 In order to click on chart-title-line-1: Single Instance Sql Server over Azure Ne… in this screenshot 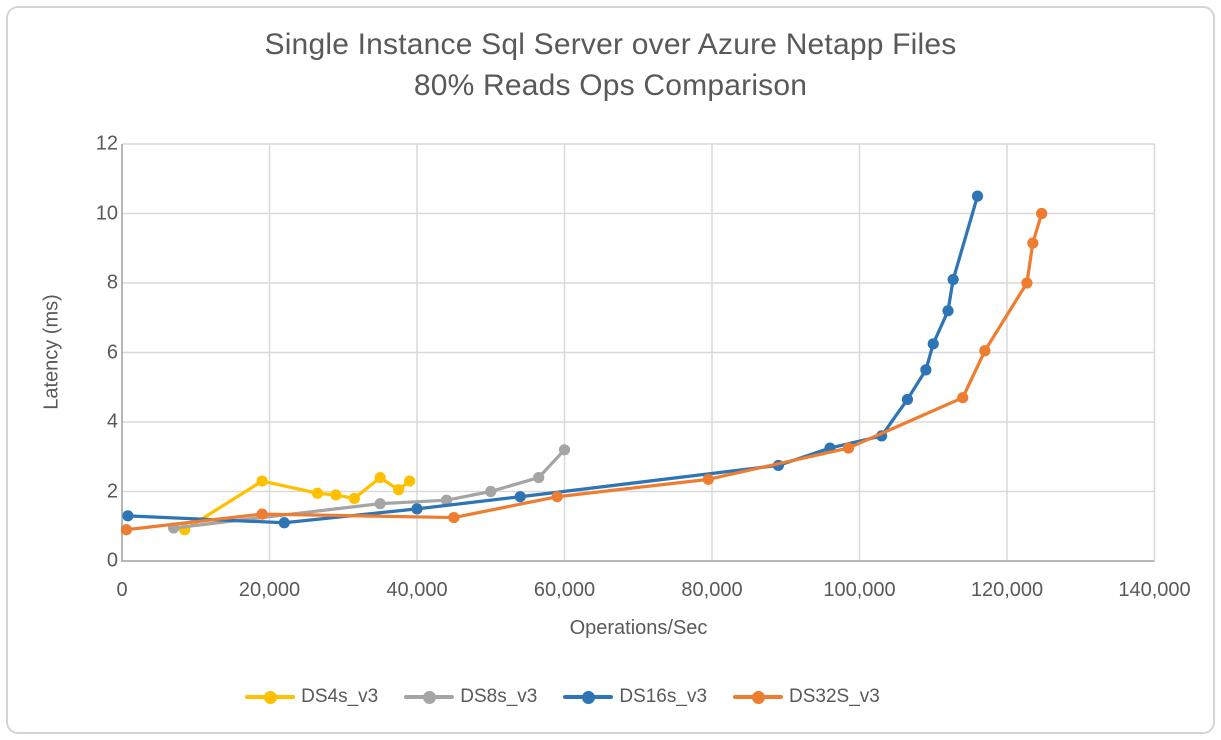, I will do `click(610, 44)`.